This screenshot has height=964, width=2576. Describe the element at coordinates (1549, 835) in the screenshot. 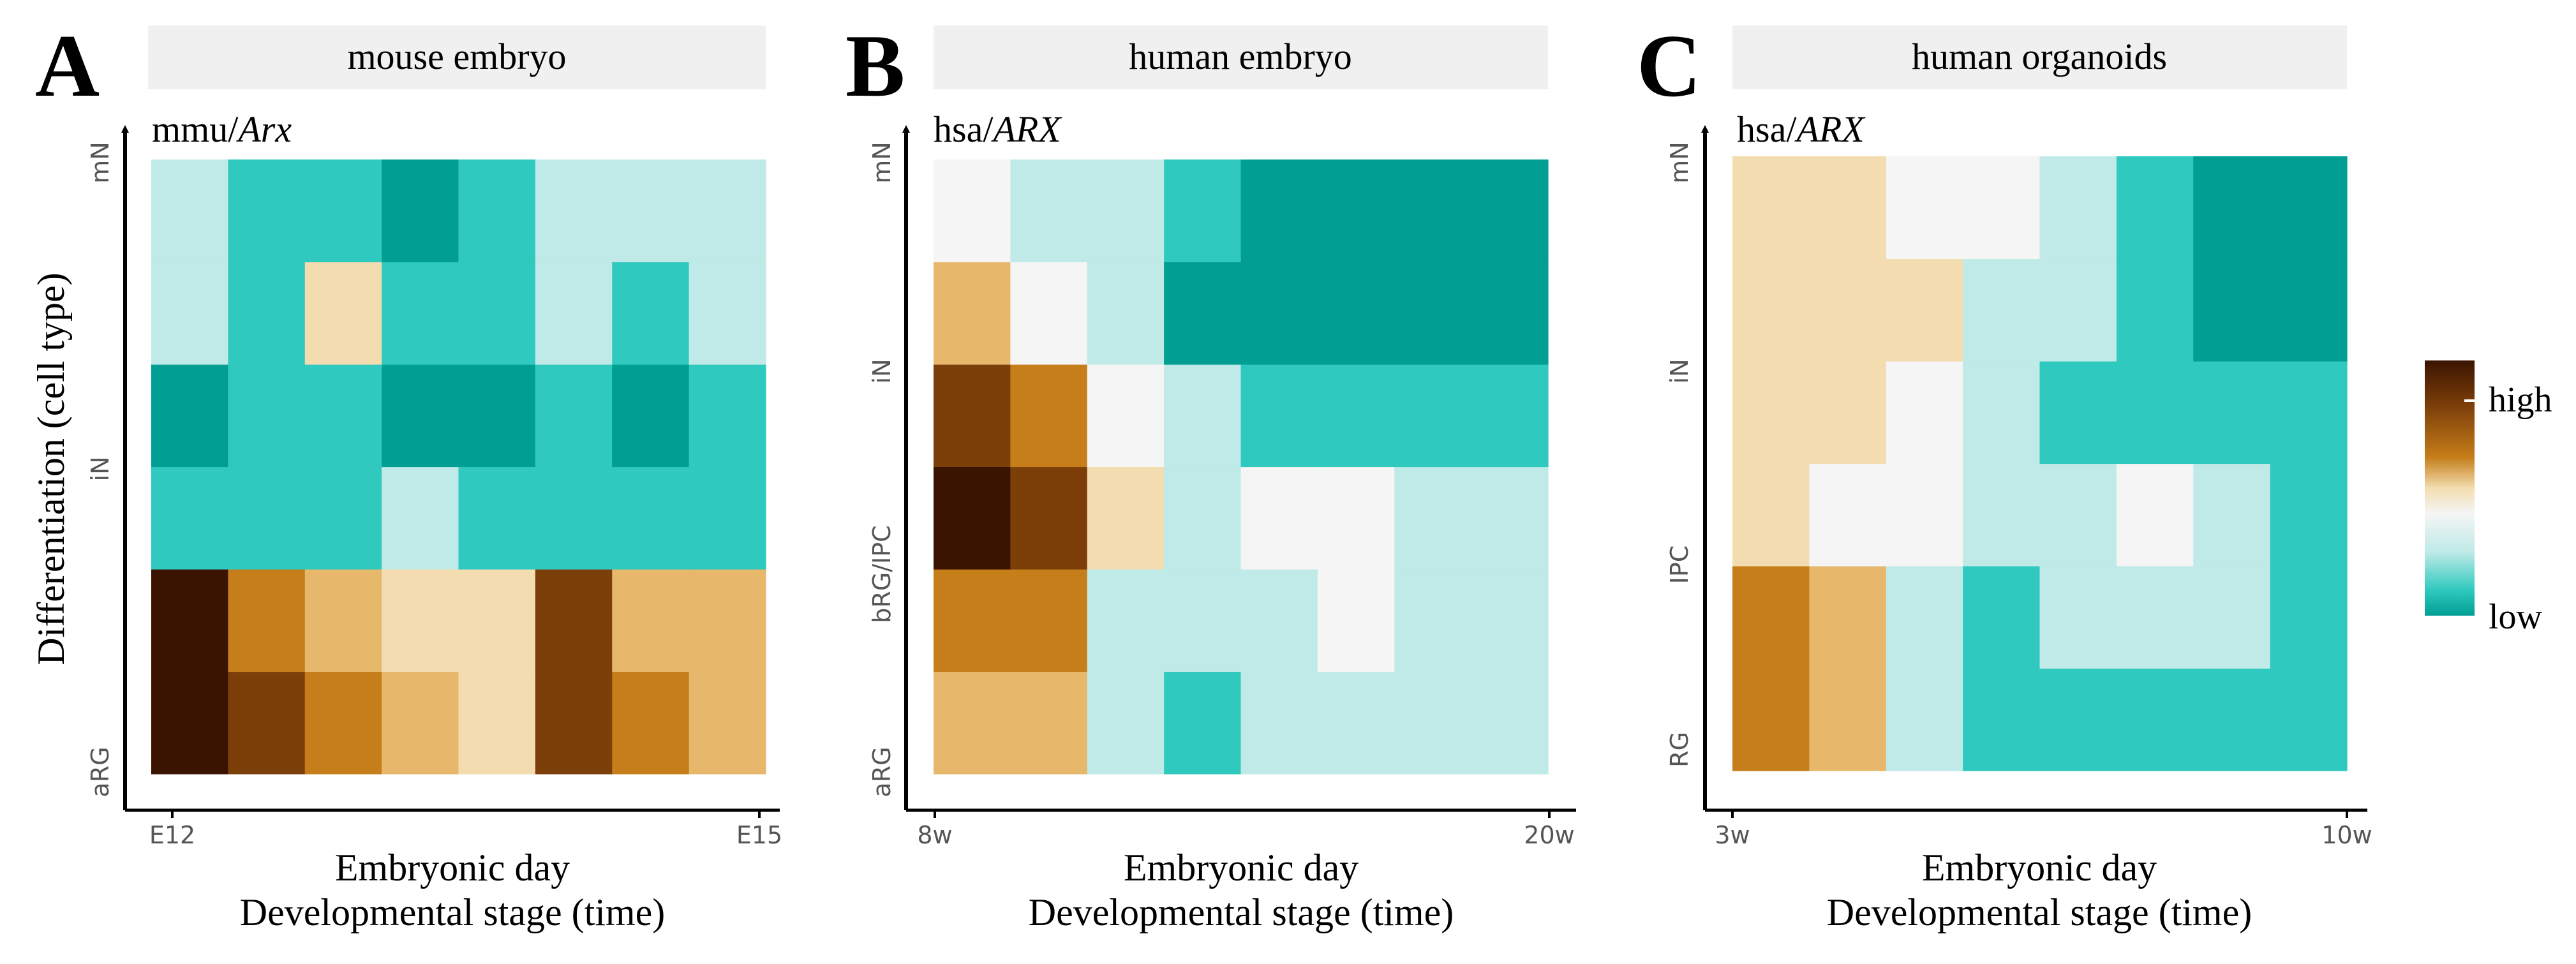

I see `panel-b-x-tick-label-1: 20w` at that location.